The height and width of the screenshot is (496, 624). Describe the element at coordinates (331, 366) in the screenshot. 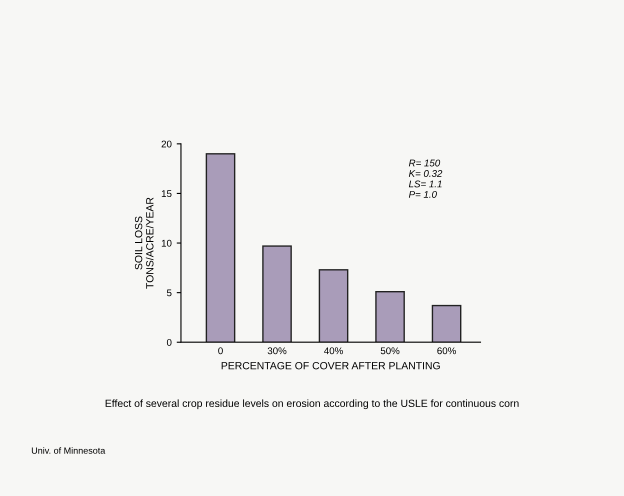

I see `x-axis-title: PERCENTAGE OF COVER AFTER PLANTING` at that location.